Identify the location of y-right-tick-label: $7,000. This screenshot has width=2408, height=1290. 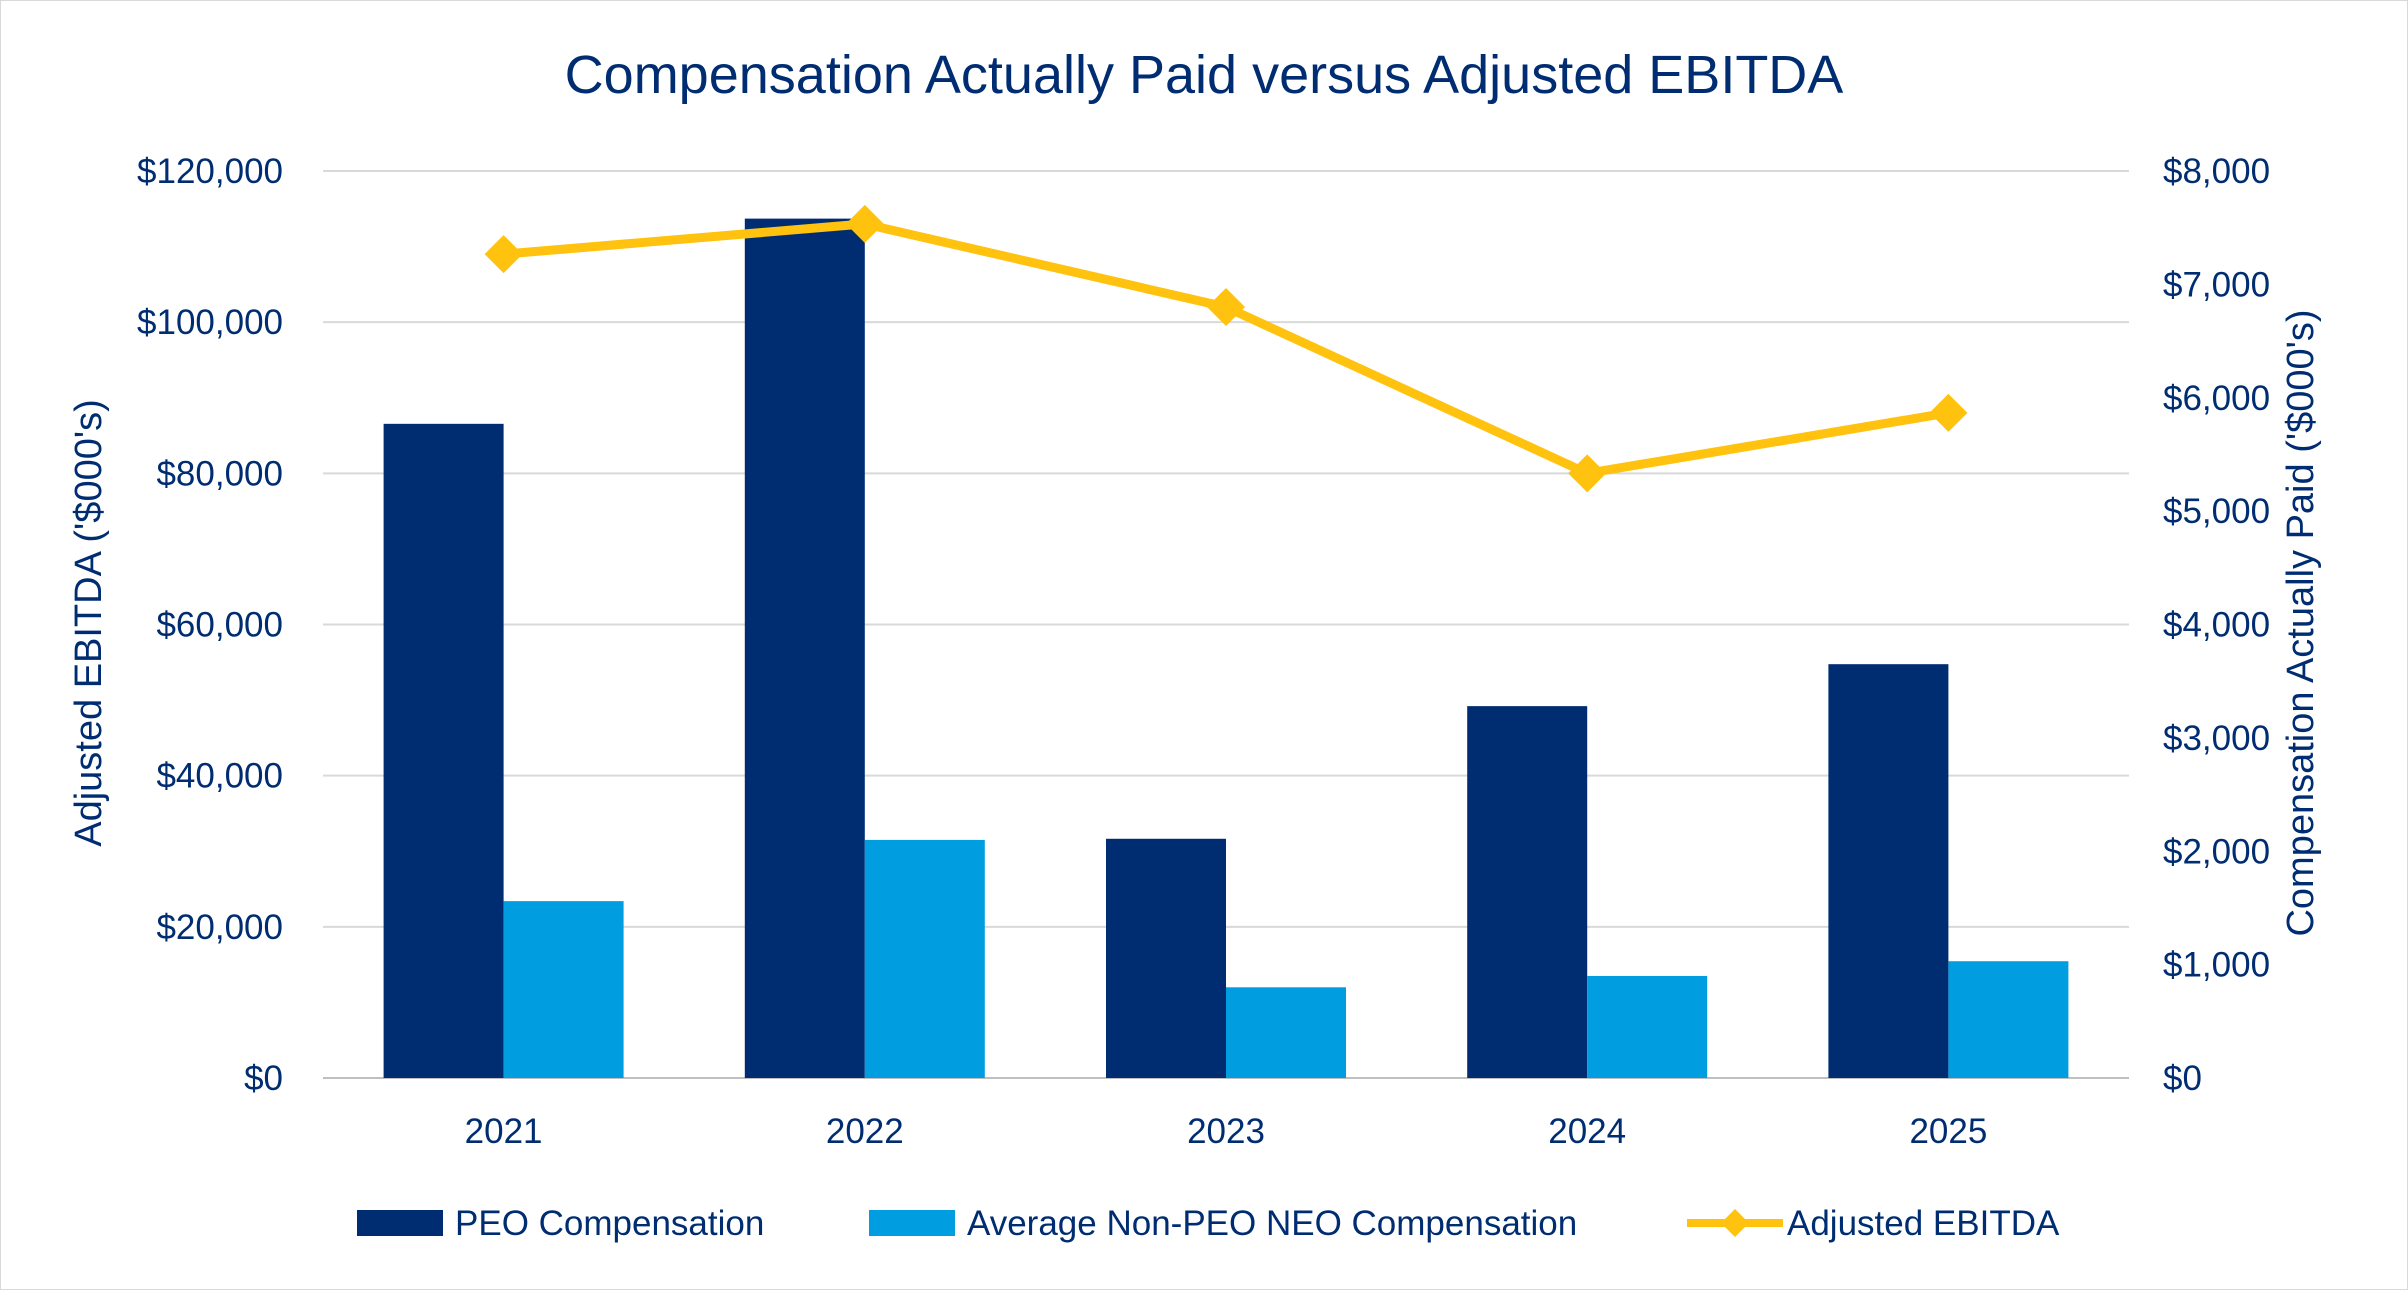
(2216, 284).